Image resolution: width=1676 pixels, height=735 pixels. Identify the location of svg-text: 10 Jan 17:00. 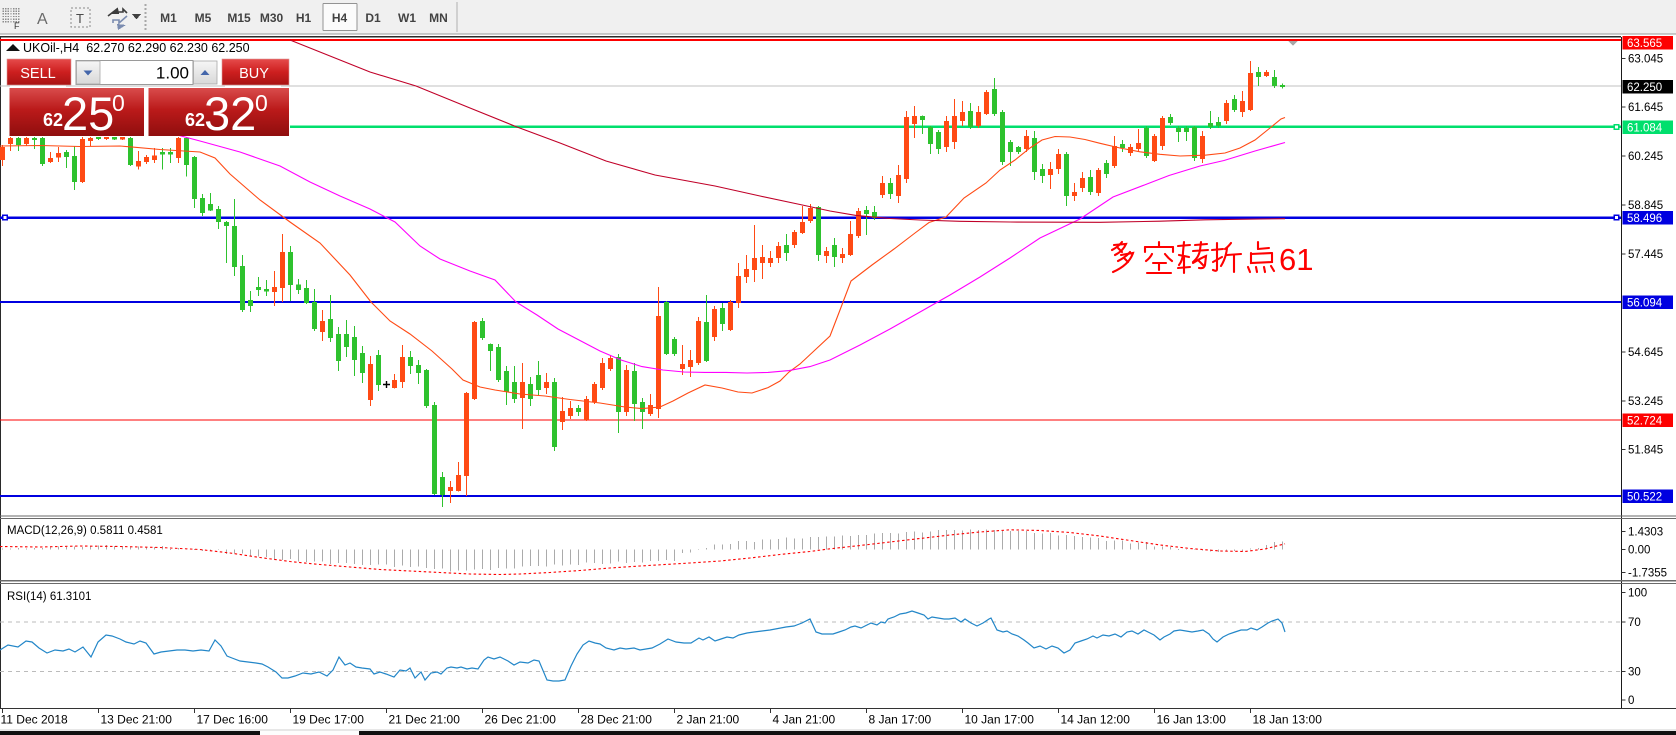
(1000, 720).